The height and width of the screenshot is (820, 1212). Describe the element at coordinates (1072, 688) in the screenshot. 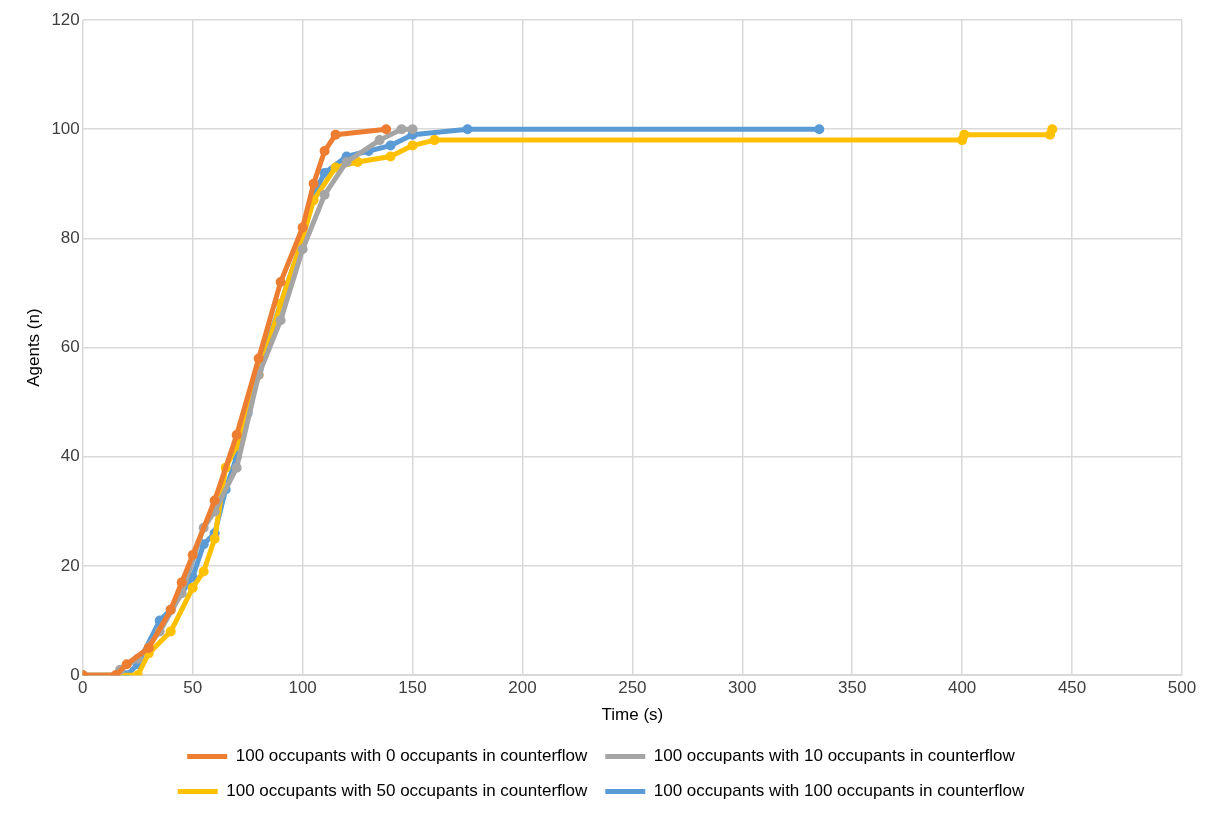

I see `x-tick-label: 450` at that location.